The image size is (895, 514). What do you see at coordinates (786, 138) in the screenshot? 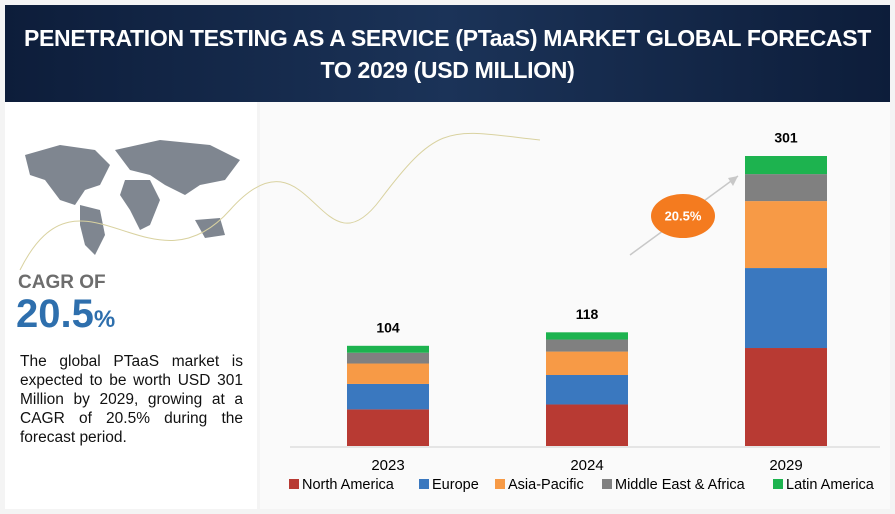
I see `total-label: 301` at bounding box center [786, 138].